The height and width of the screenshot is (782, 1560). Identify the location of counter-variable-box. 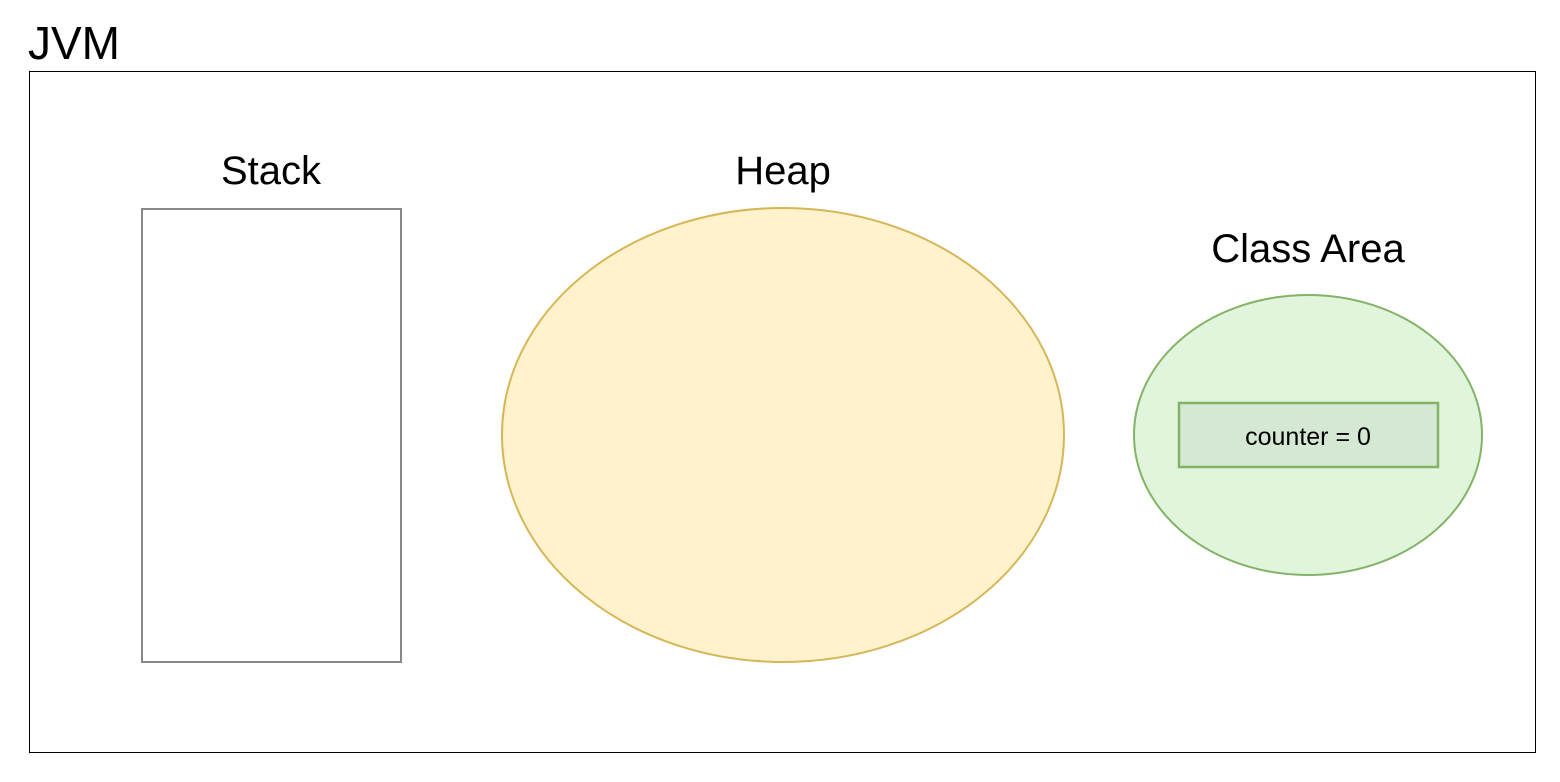
(1308, 435).